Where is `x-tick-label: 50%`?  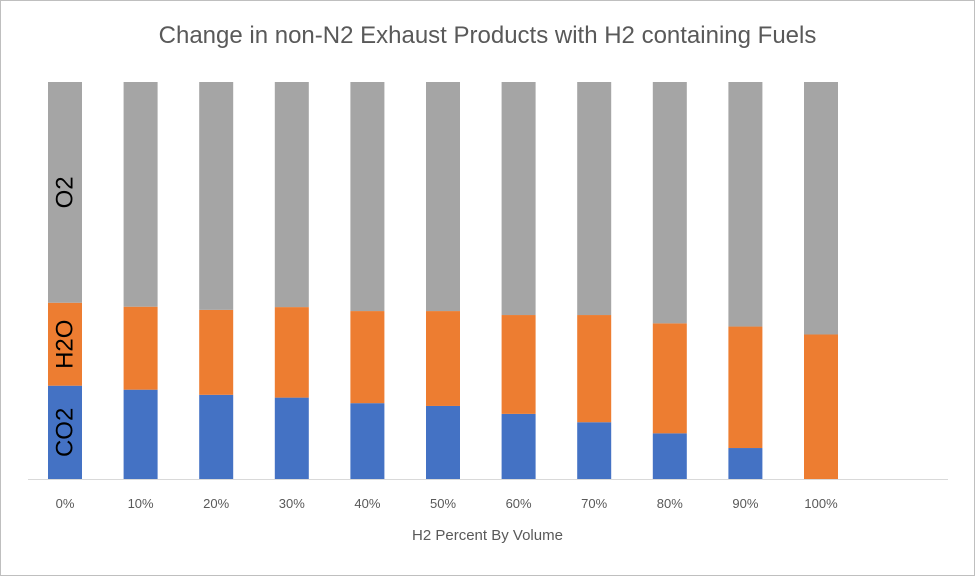
x-tick-label: 50% is located at coordinates (443, 503).